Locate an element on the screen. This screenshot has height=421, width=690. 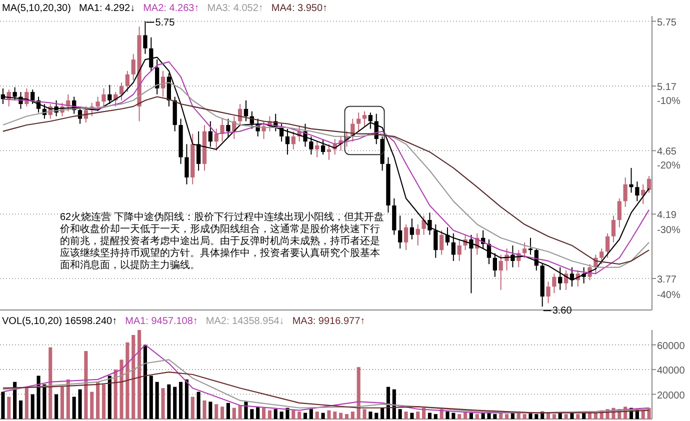
annotation: 3.60 is located at coordinates (562, 311).